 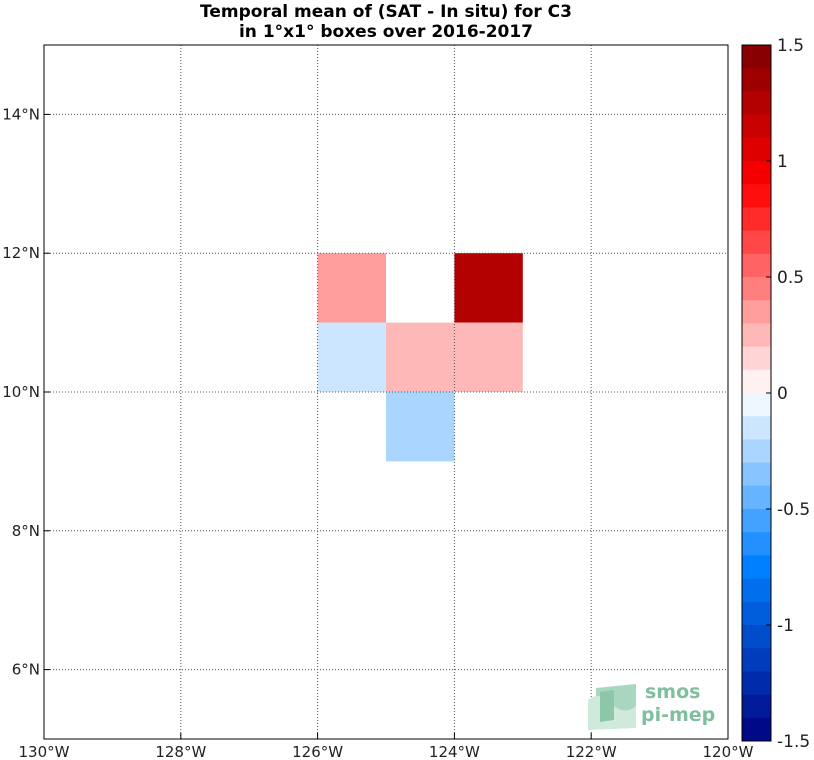 What do you see at coordinates (790, 46) in the screenshot?
I see `colorbar-tick-label: 1.5` at bounding box center [790, 46].